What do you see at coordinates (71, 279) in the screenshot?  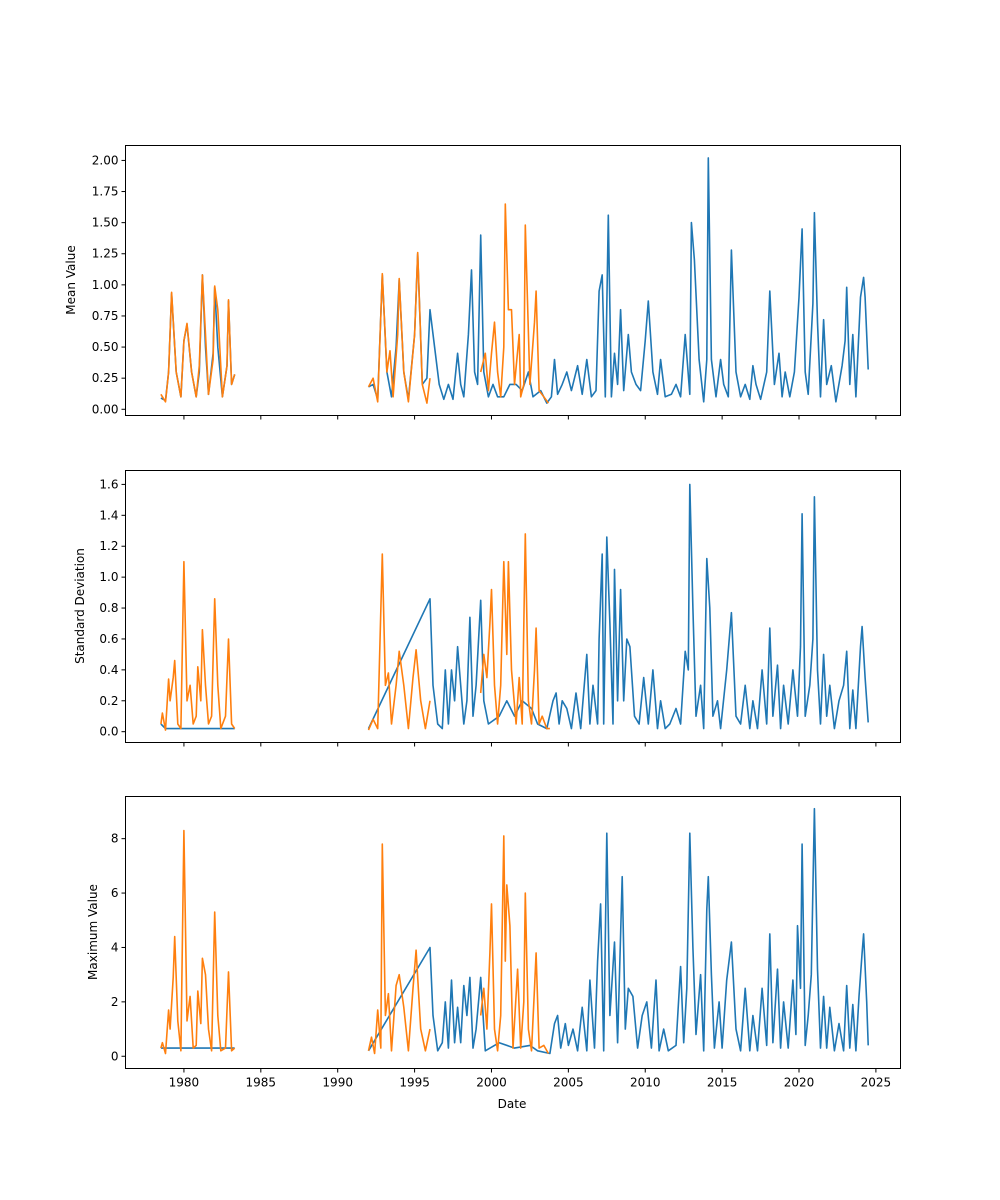 I see `y-axis-label-mean: Mean Value` at bounding box center [71, 279].